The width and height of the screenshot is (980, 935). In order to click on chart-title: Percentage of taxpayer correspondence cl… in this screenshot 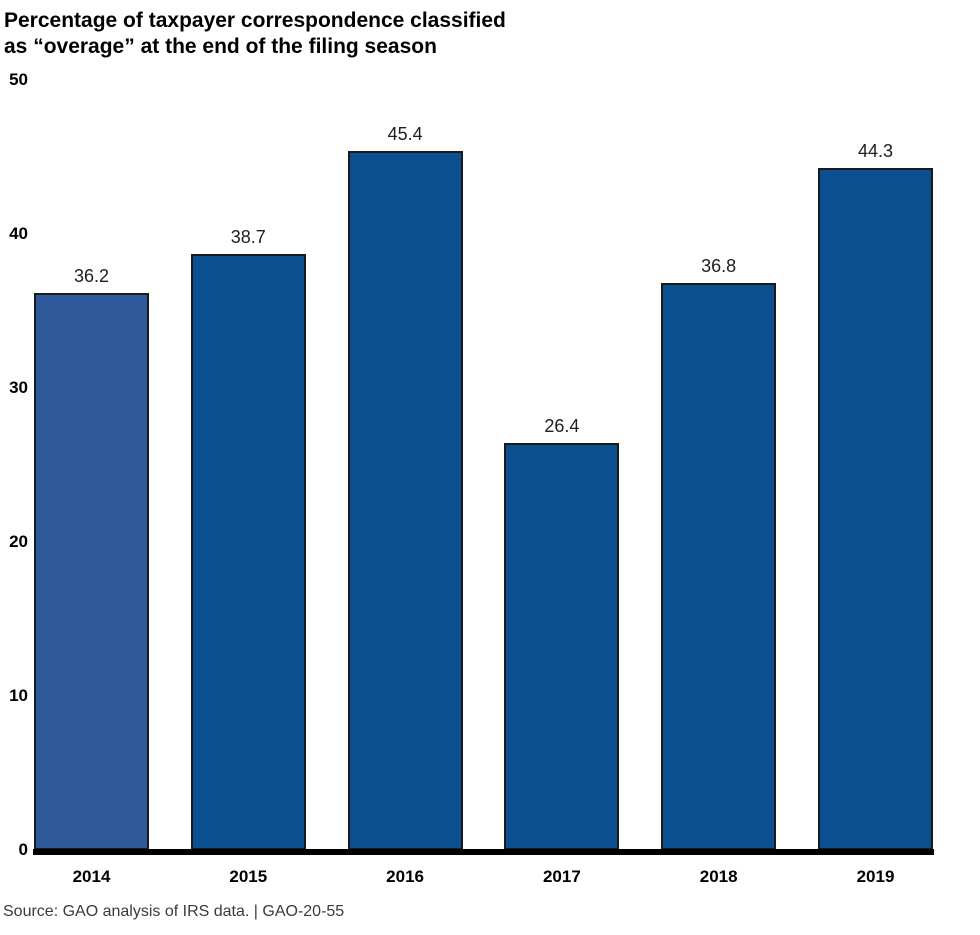, I will do `click(255, 34)`.